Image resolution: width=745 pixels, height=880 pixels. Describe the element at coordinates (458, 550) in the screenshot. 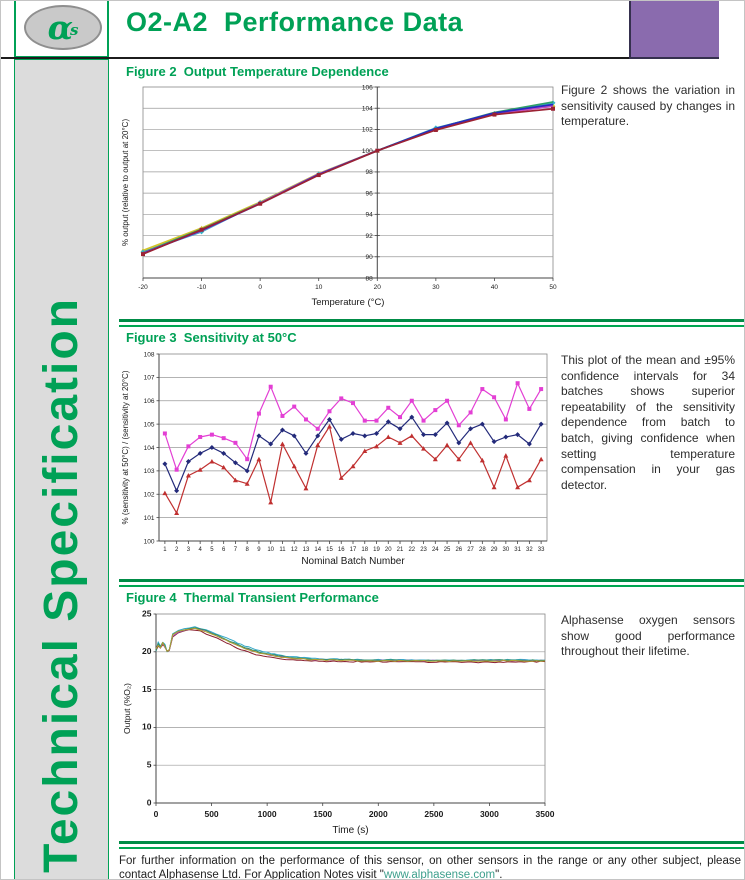

I see `svg-text: 26` at that location.